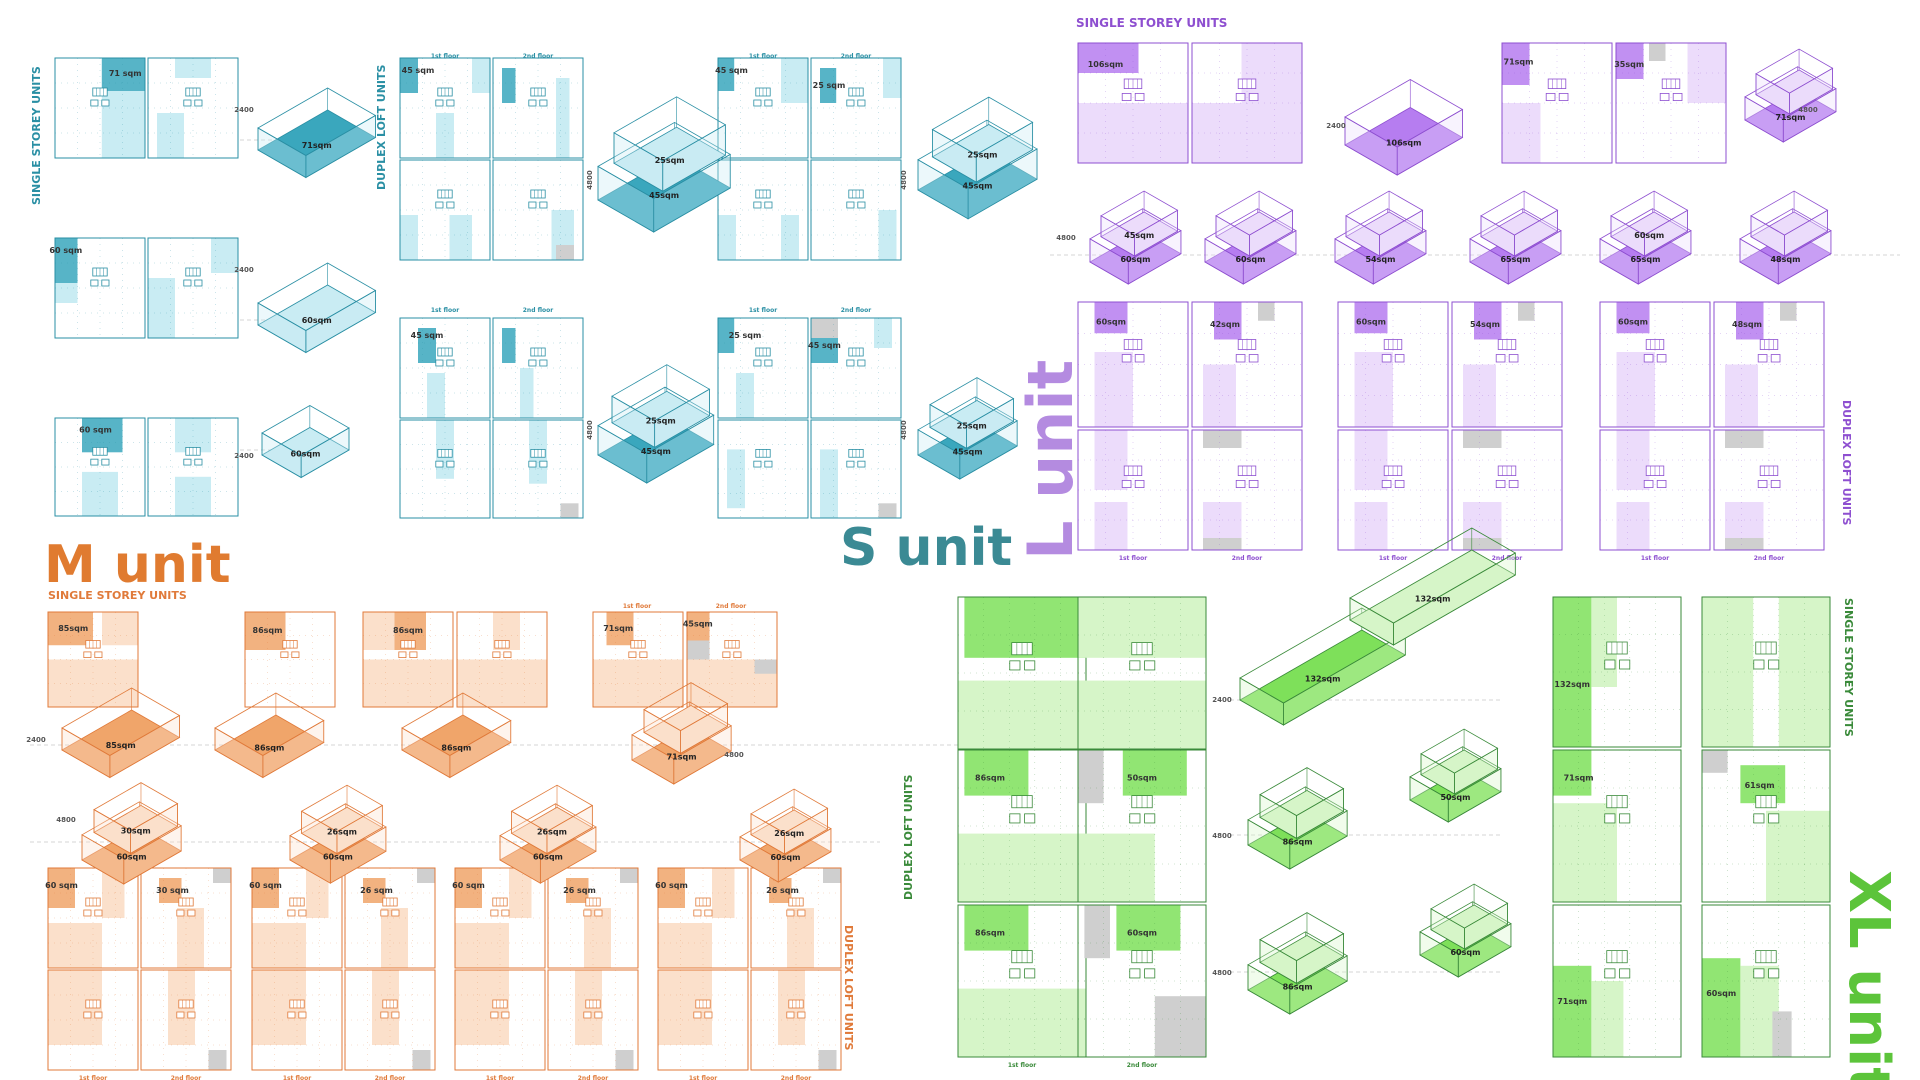 Image resolution: width=1920 pixels, height=1080 pixels. I want to click on m-2nd: 2nd floor, so click(731, 606).